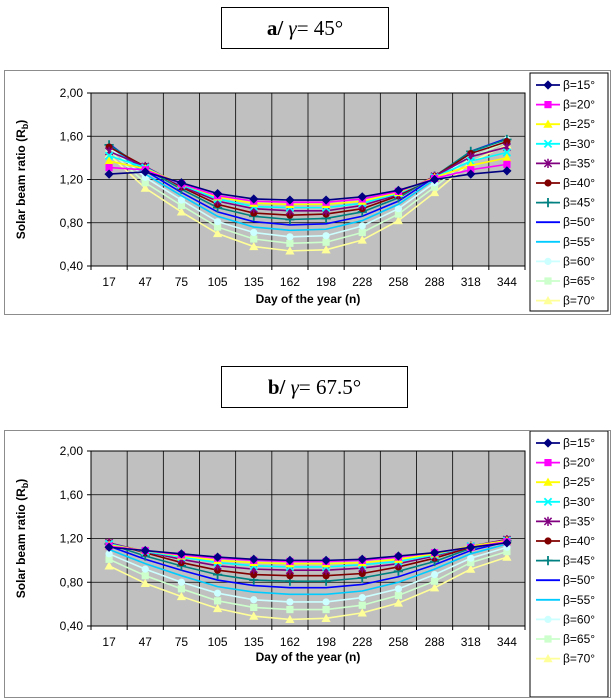 This screenshot has width=611, height=698. What do you see at coordinates (579, 659) in the screenshot?
I see `legend-label: β=70°` at bounding box center [579, 659].